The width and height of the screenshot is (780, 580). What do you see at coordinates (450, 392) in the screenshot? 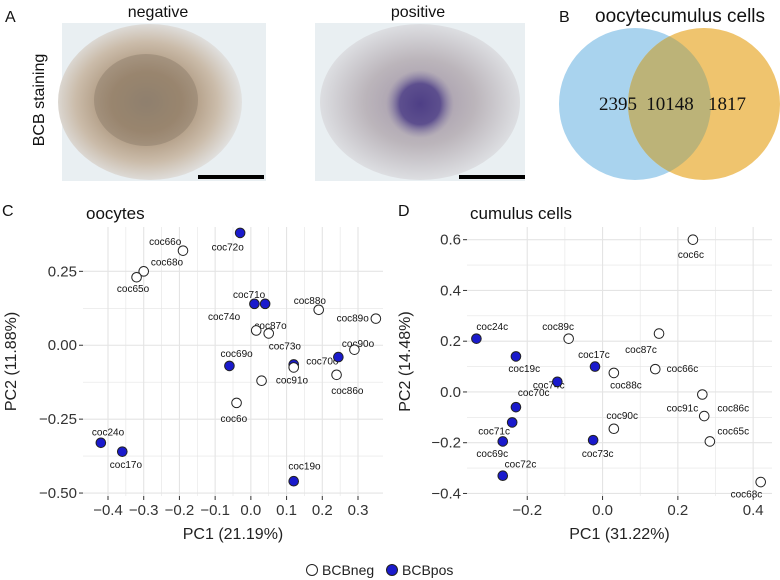
I see `y-tick-label: 0.0` at bounding box center [450, 392].